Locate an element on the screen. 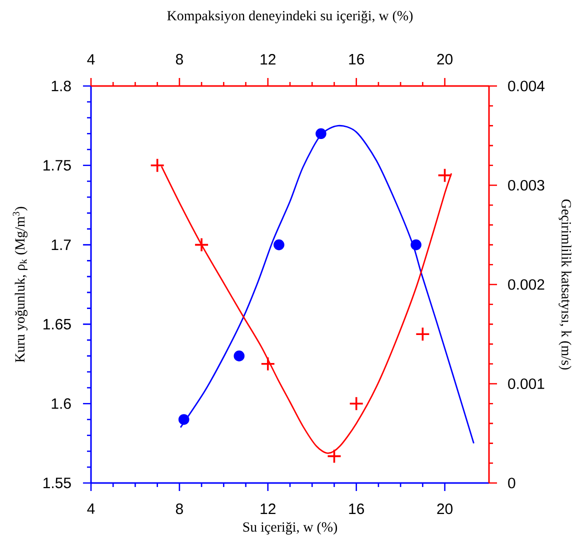 The width and height of the screenshot is (576, 540). y-tick-label: 1.65 is located at coordinates (57, 324).